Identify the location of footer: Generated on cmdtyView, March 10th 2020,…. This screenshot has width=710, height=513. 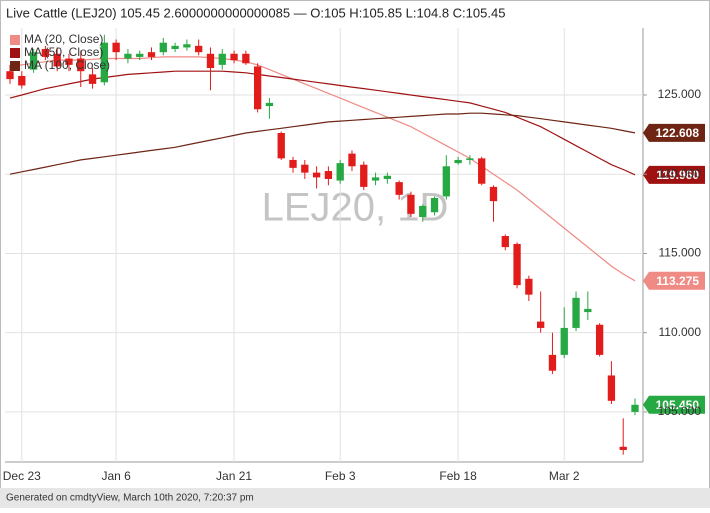
(130, 498).